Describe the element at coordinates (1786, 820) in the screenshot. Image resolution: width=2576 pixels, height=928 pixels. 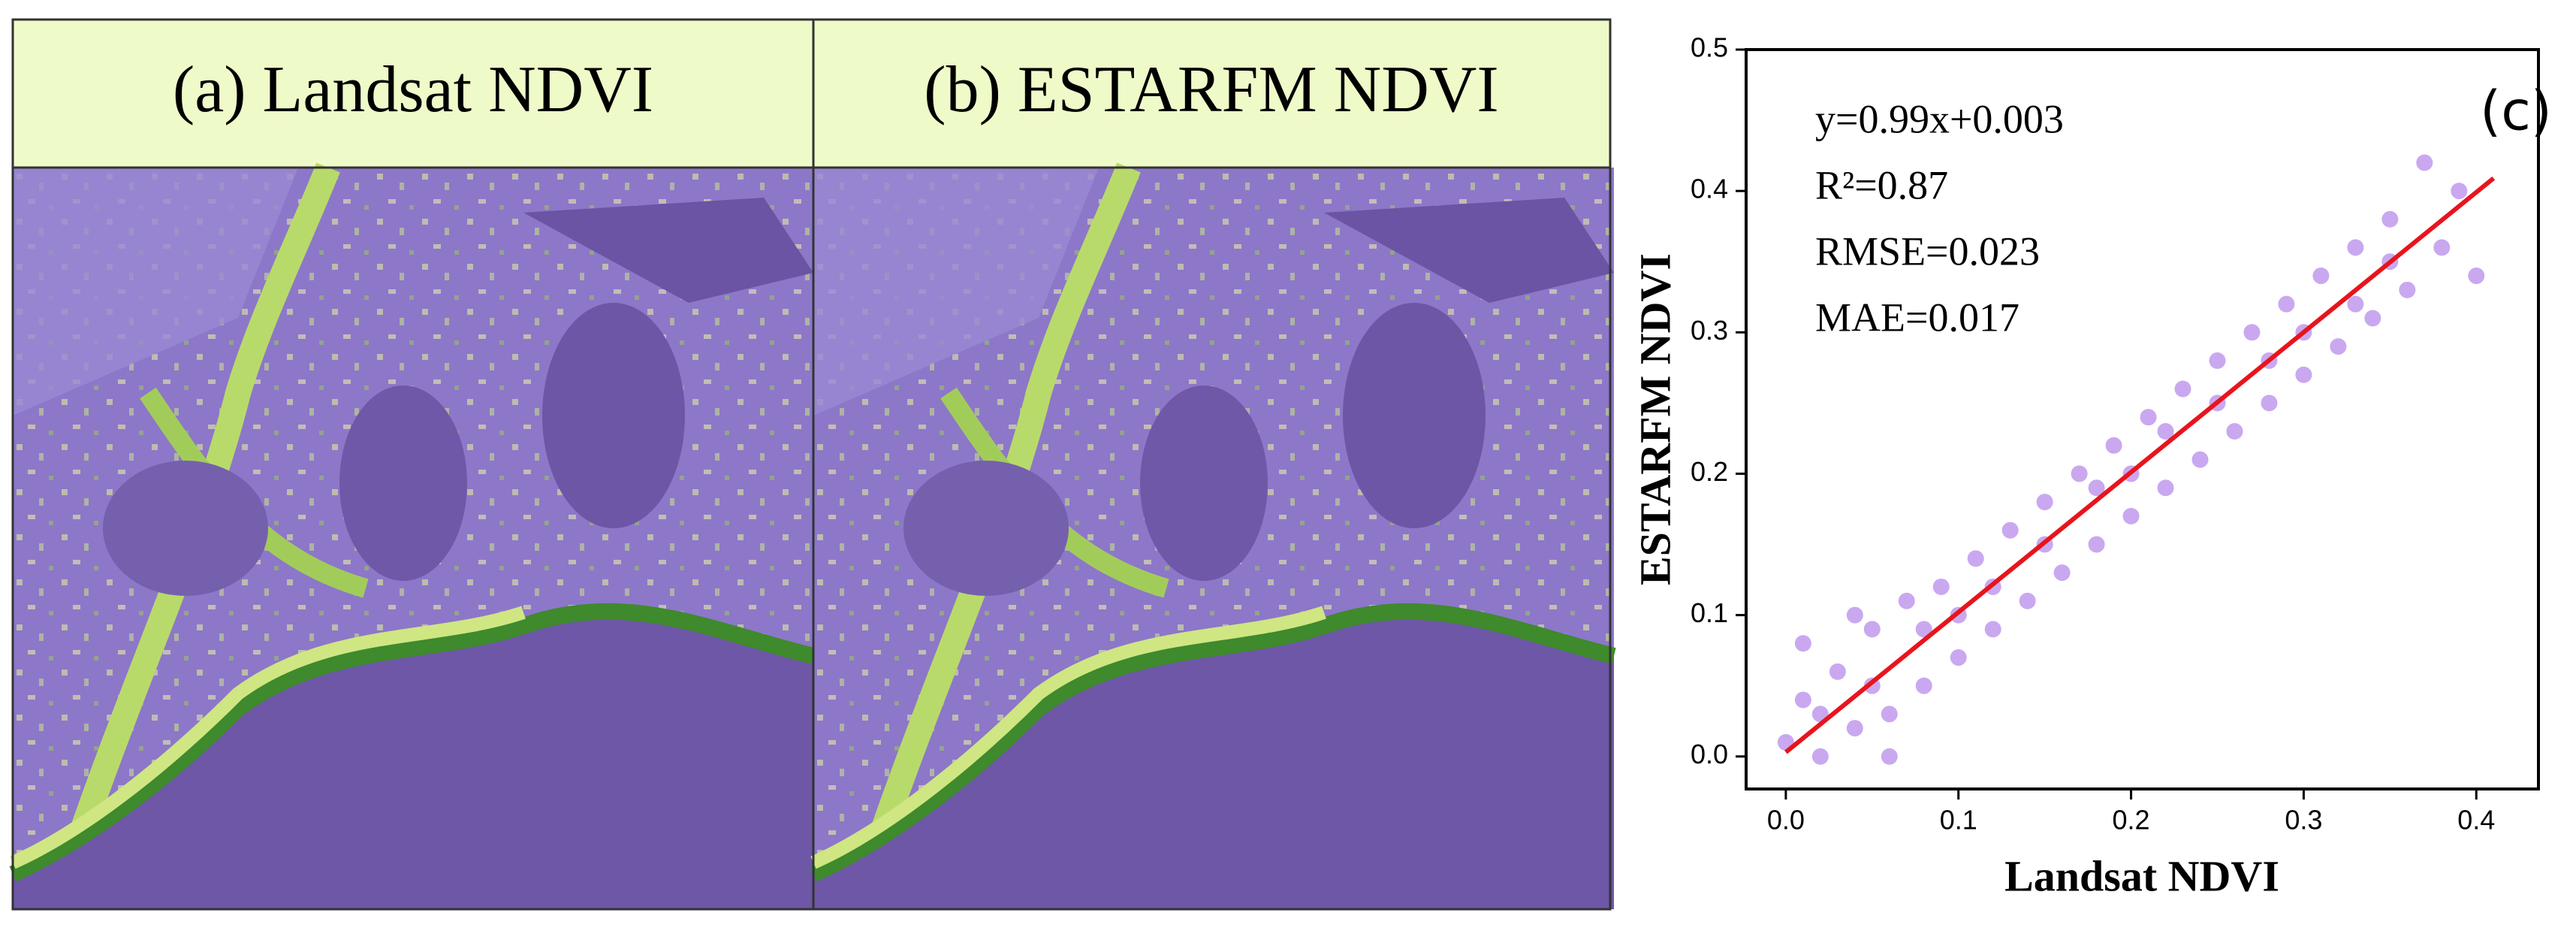
I see `x-tick-label: 0.0` at that location.